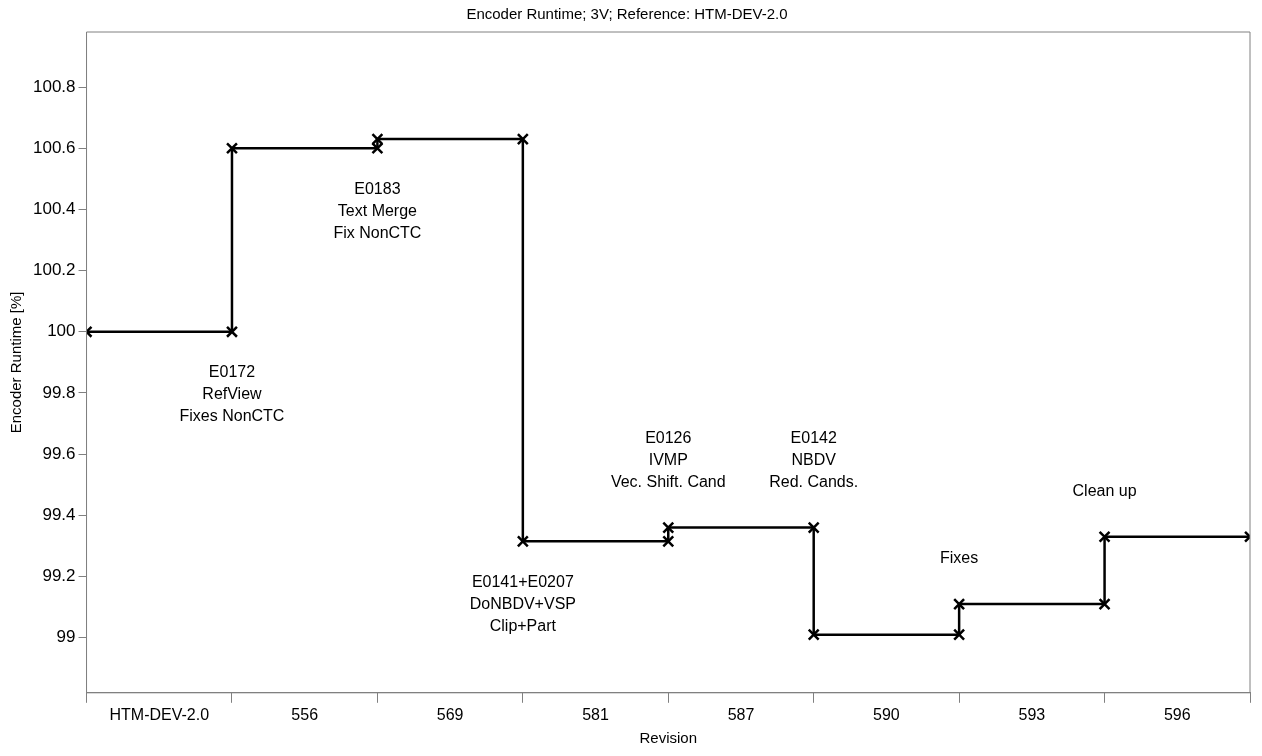 This screenshot has width=1262, height=756. Describe the element at coordinates (61, 331) in the screenshot. I see `y-tick-label: 100` at that location.